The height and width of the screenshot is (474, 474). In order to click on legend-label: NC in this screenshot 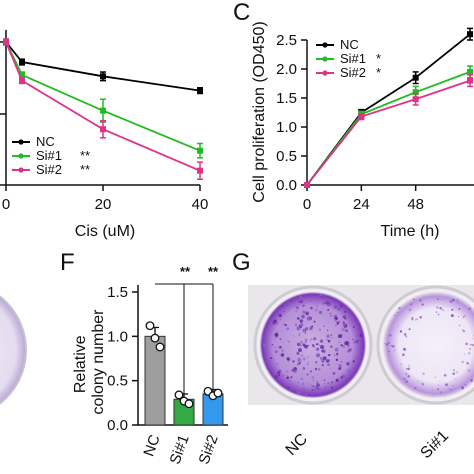, I will do `click(45, 141)`.